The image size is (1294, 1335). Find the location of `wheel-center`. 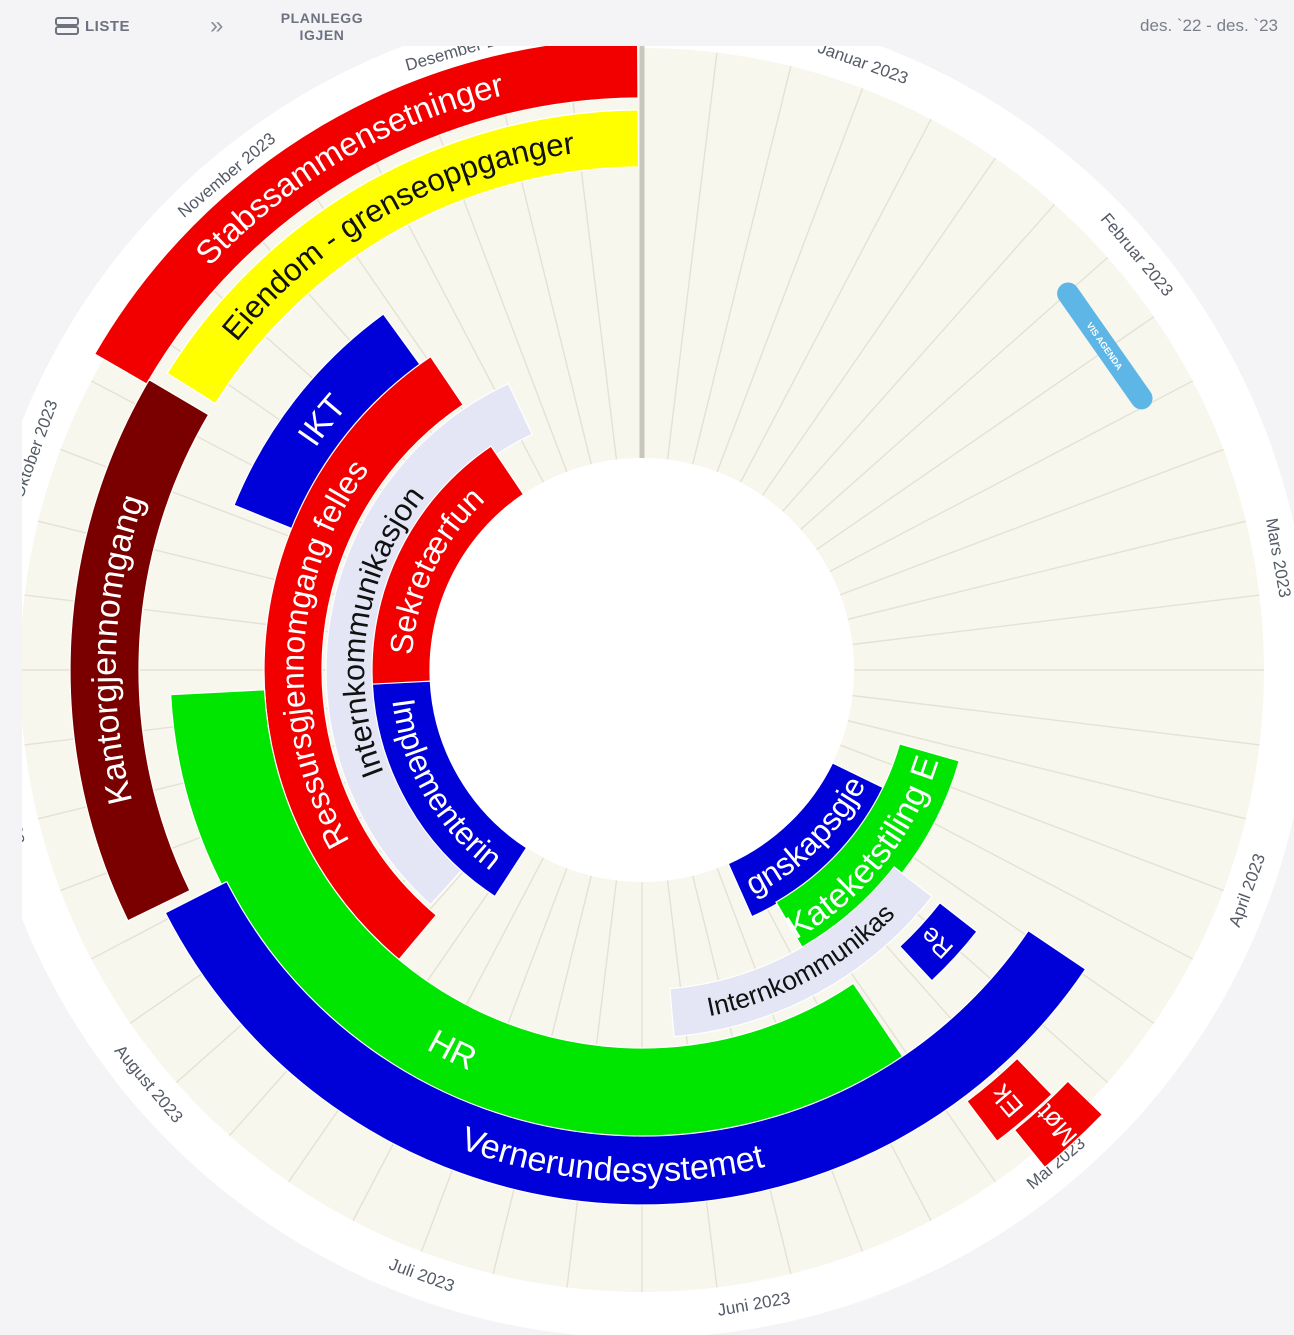

wheel-center is located at coordinates (642, 670).